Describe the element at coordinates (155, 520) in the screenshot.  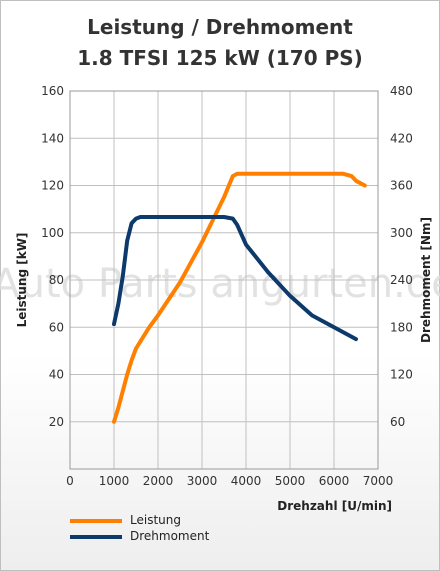
I see `legend-label-leistung: Leistung` at that location.